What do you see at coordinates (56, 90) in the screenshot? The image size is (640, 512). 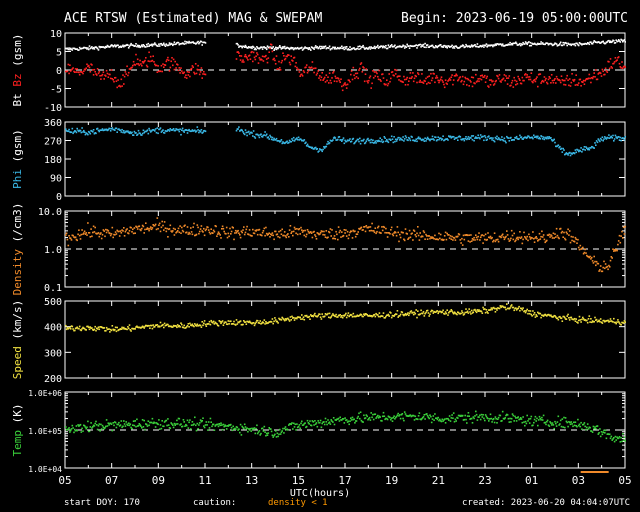 I see `y-tick-label: -5` at bounding box center [56, 90].